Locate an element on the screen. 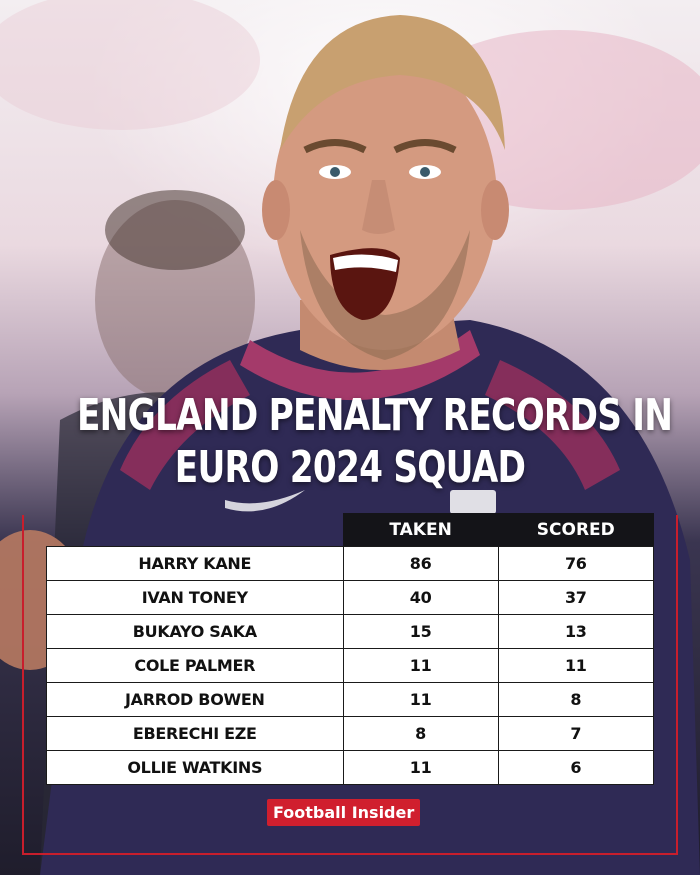 Image resolution: width=700 pixels, height=875 pixels. header-scored: SCORED is located at coordinates (576, 530).